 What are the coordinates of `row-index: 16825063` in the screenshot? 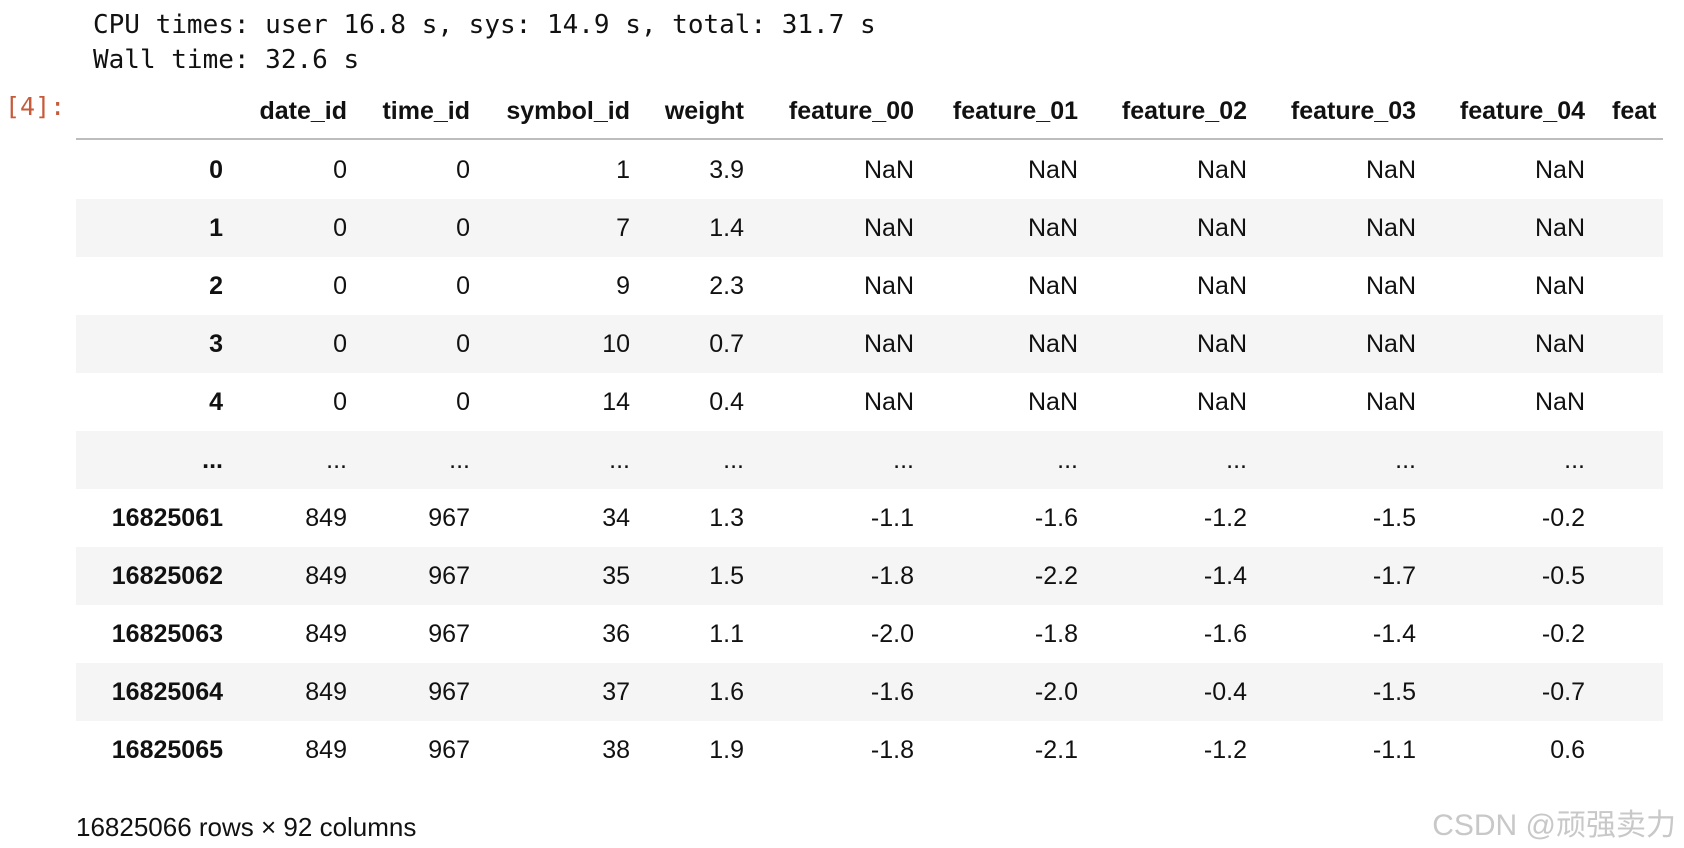 It's located at (167, 634).